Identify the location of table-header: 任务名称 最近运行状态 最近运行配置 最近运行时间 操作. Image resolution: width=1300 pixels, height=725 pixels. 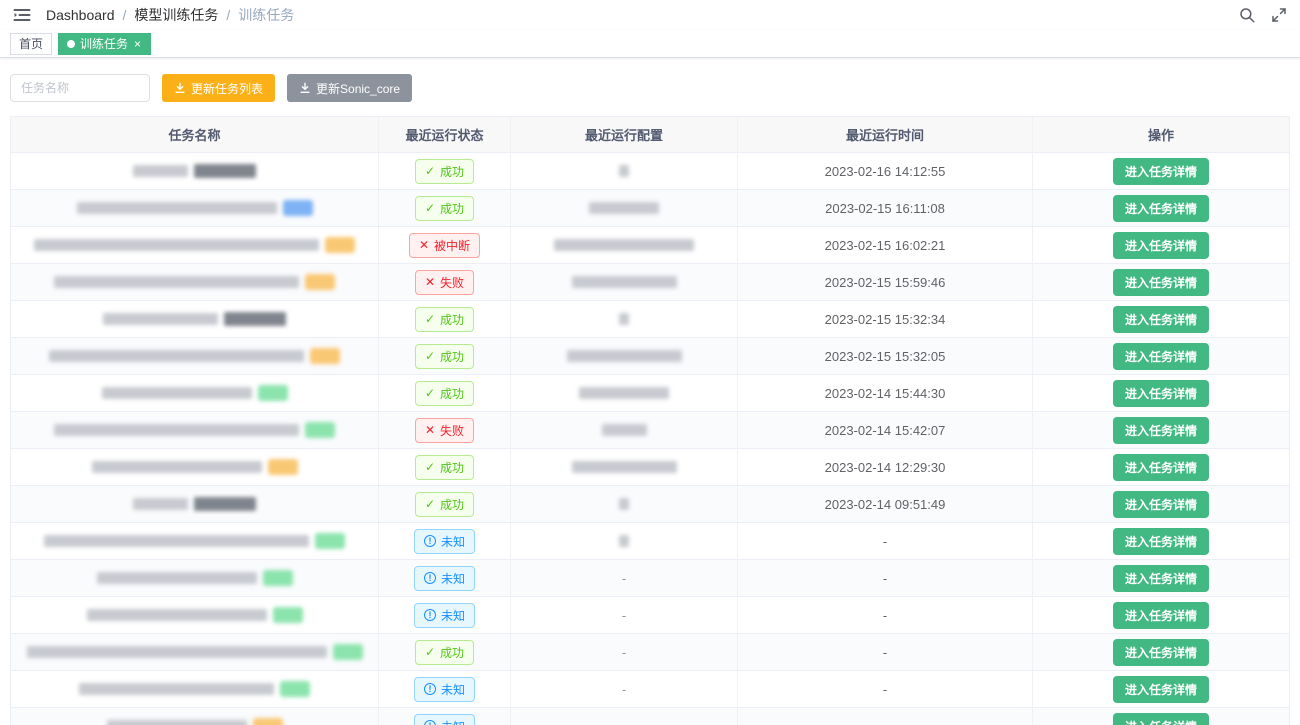
(650, 135).